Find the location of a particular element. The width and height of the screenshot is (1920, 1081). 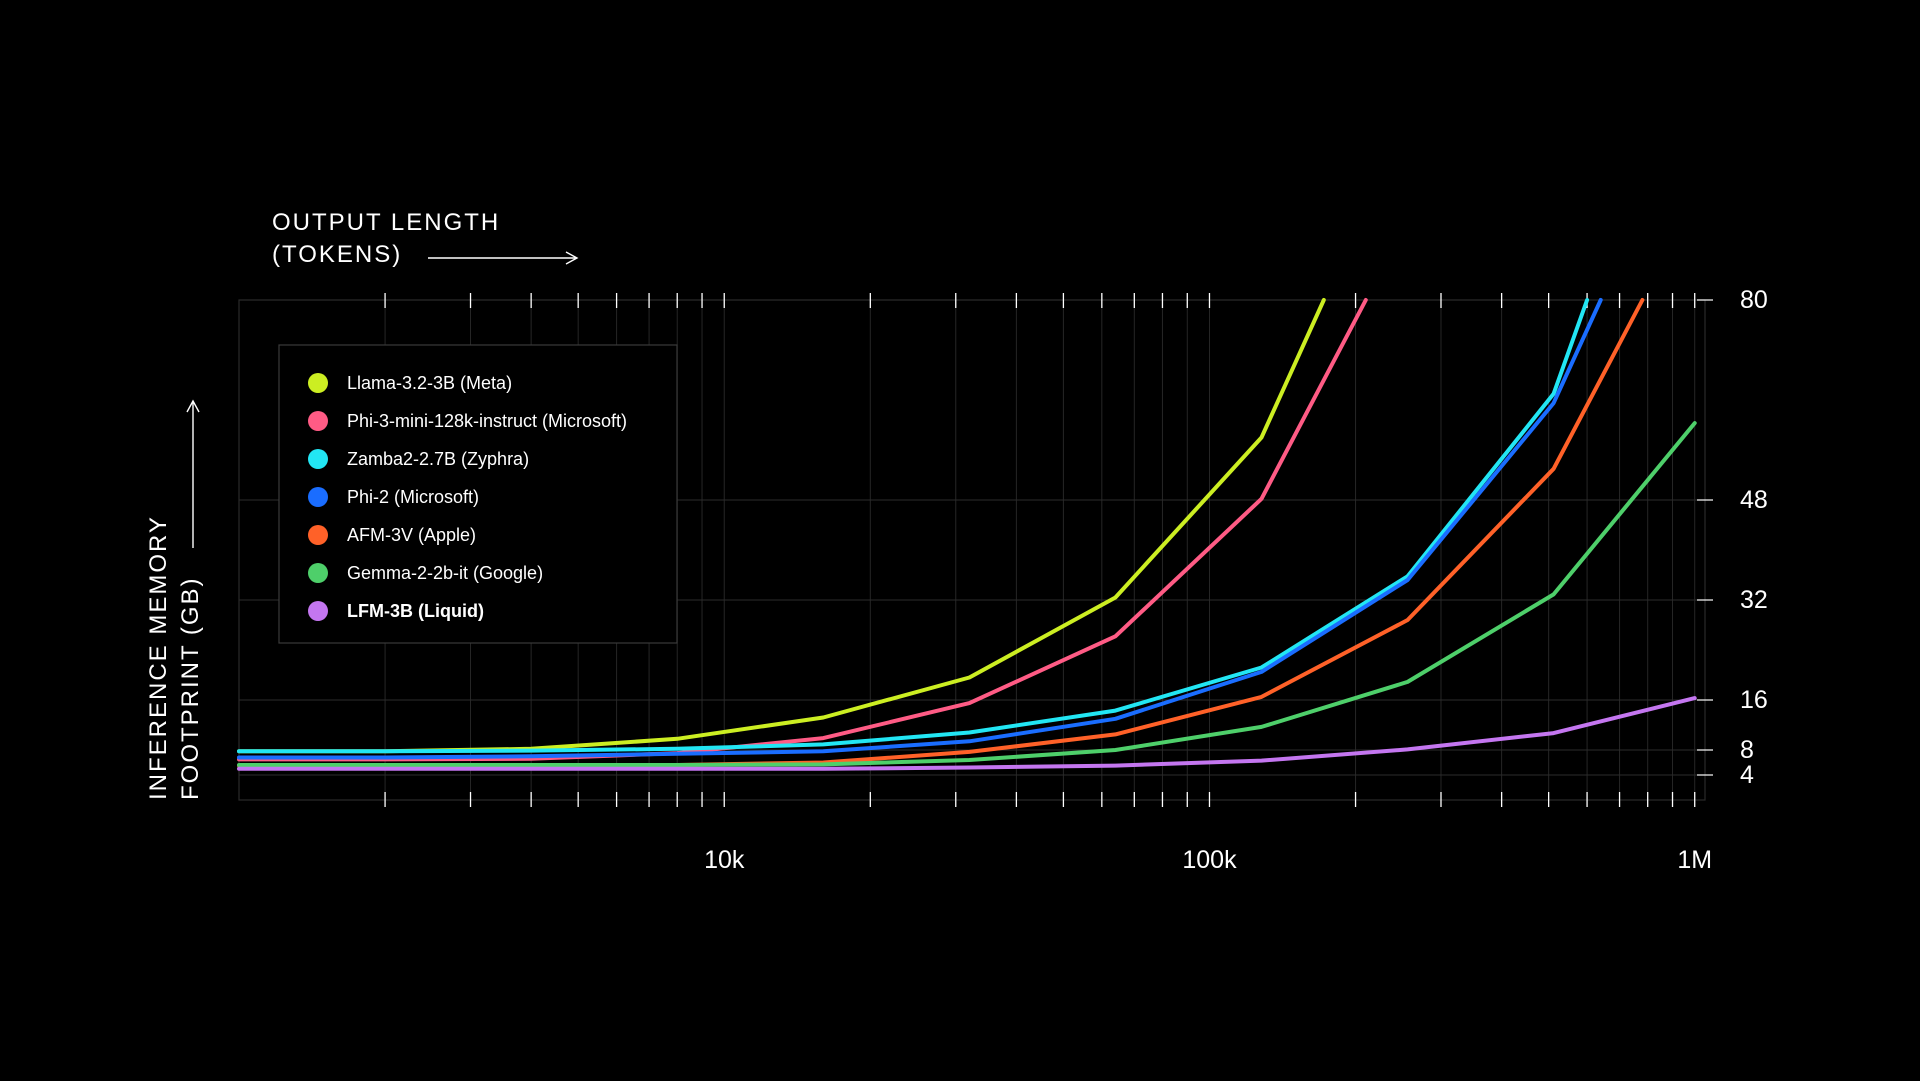

x-tick-label: 10k is located at coordinates (724, 860).